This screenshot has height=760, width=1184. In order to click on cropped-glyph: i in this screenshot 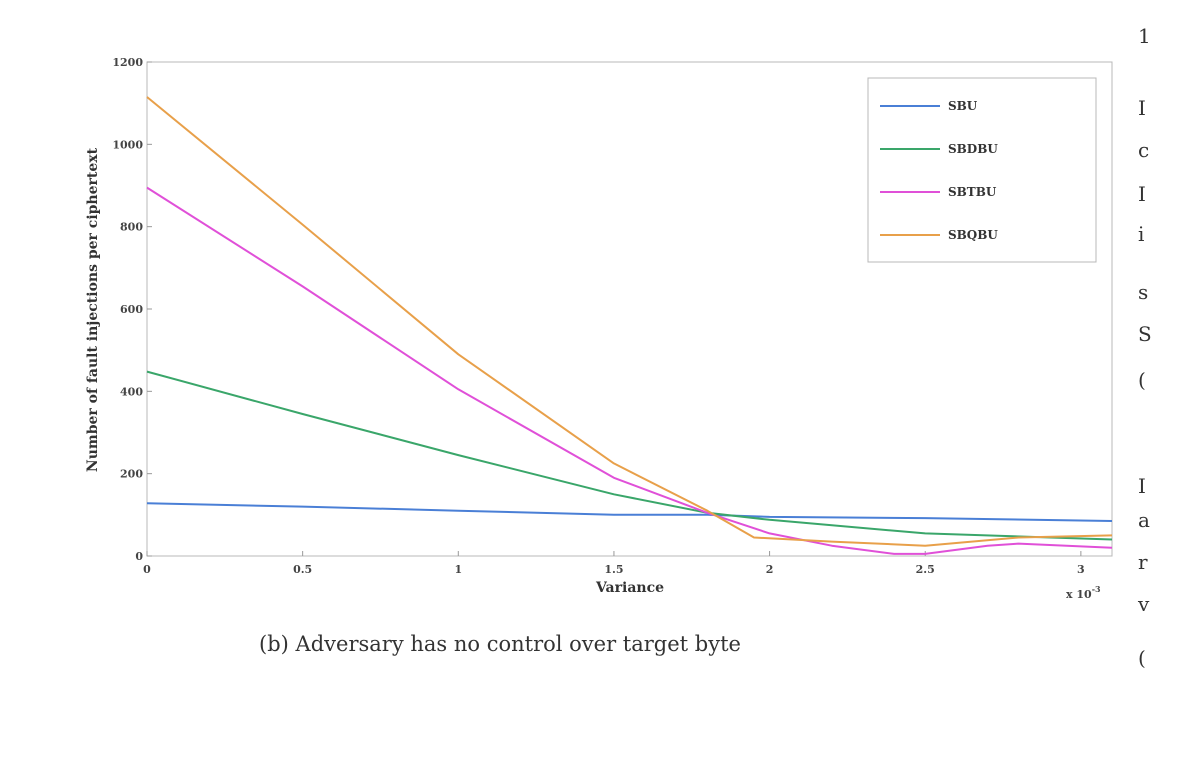, I will do `click(1141, 234)`.